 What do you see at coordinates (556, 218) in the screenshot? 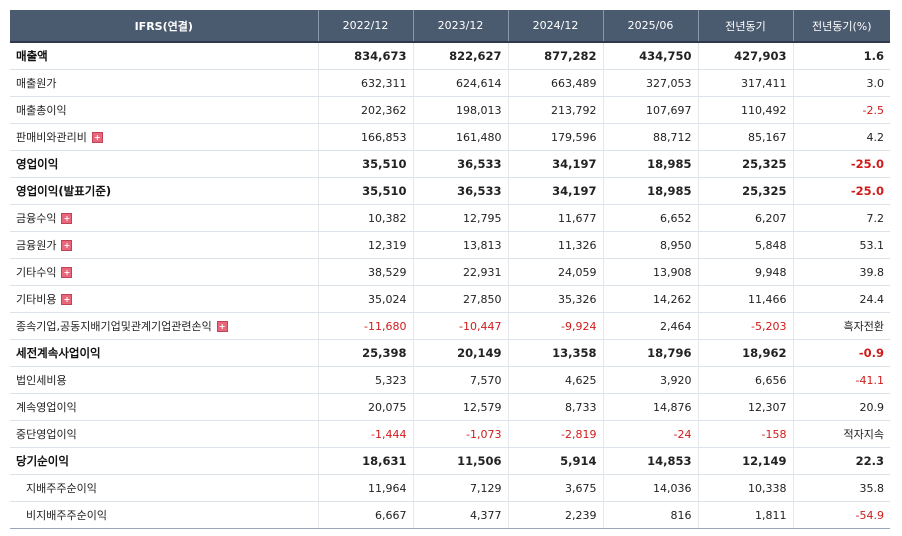
I see `row-value-cell: 11,677` at bounding box center [556, 218].